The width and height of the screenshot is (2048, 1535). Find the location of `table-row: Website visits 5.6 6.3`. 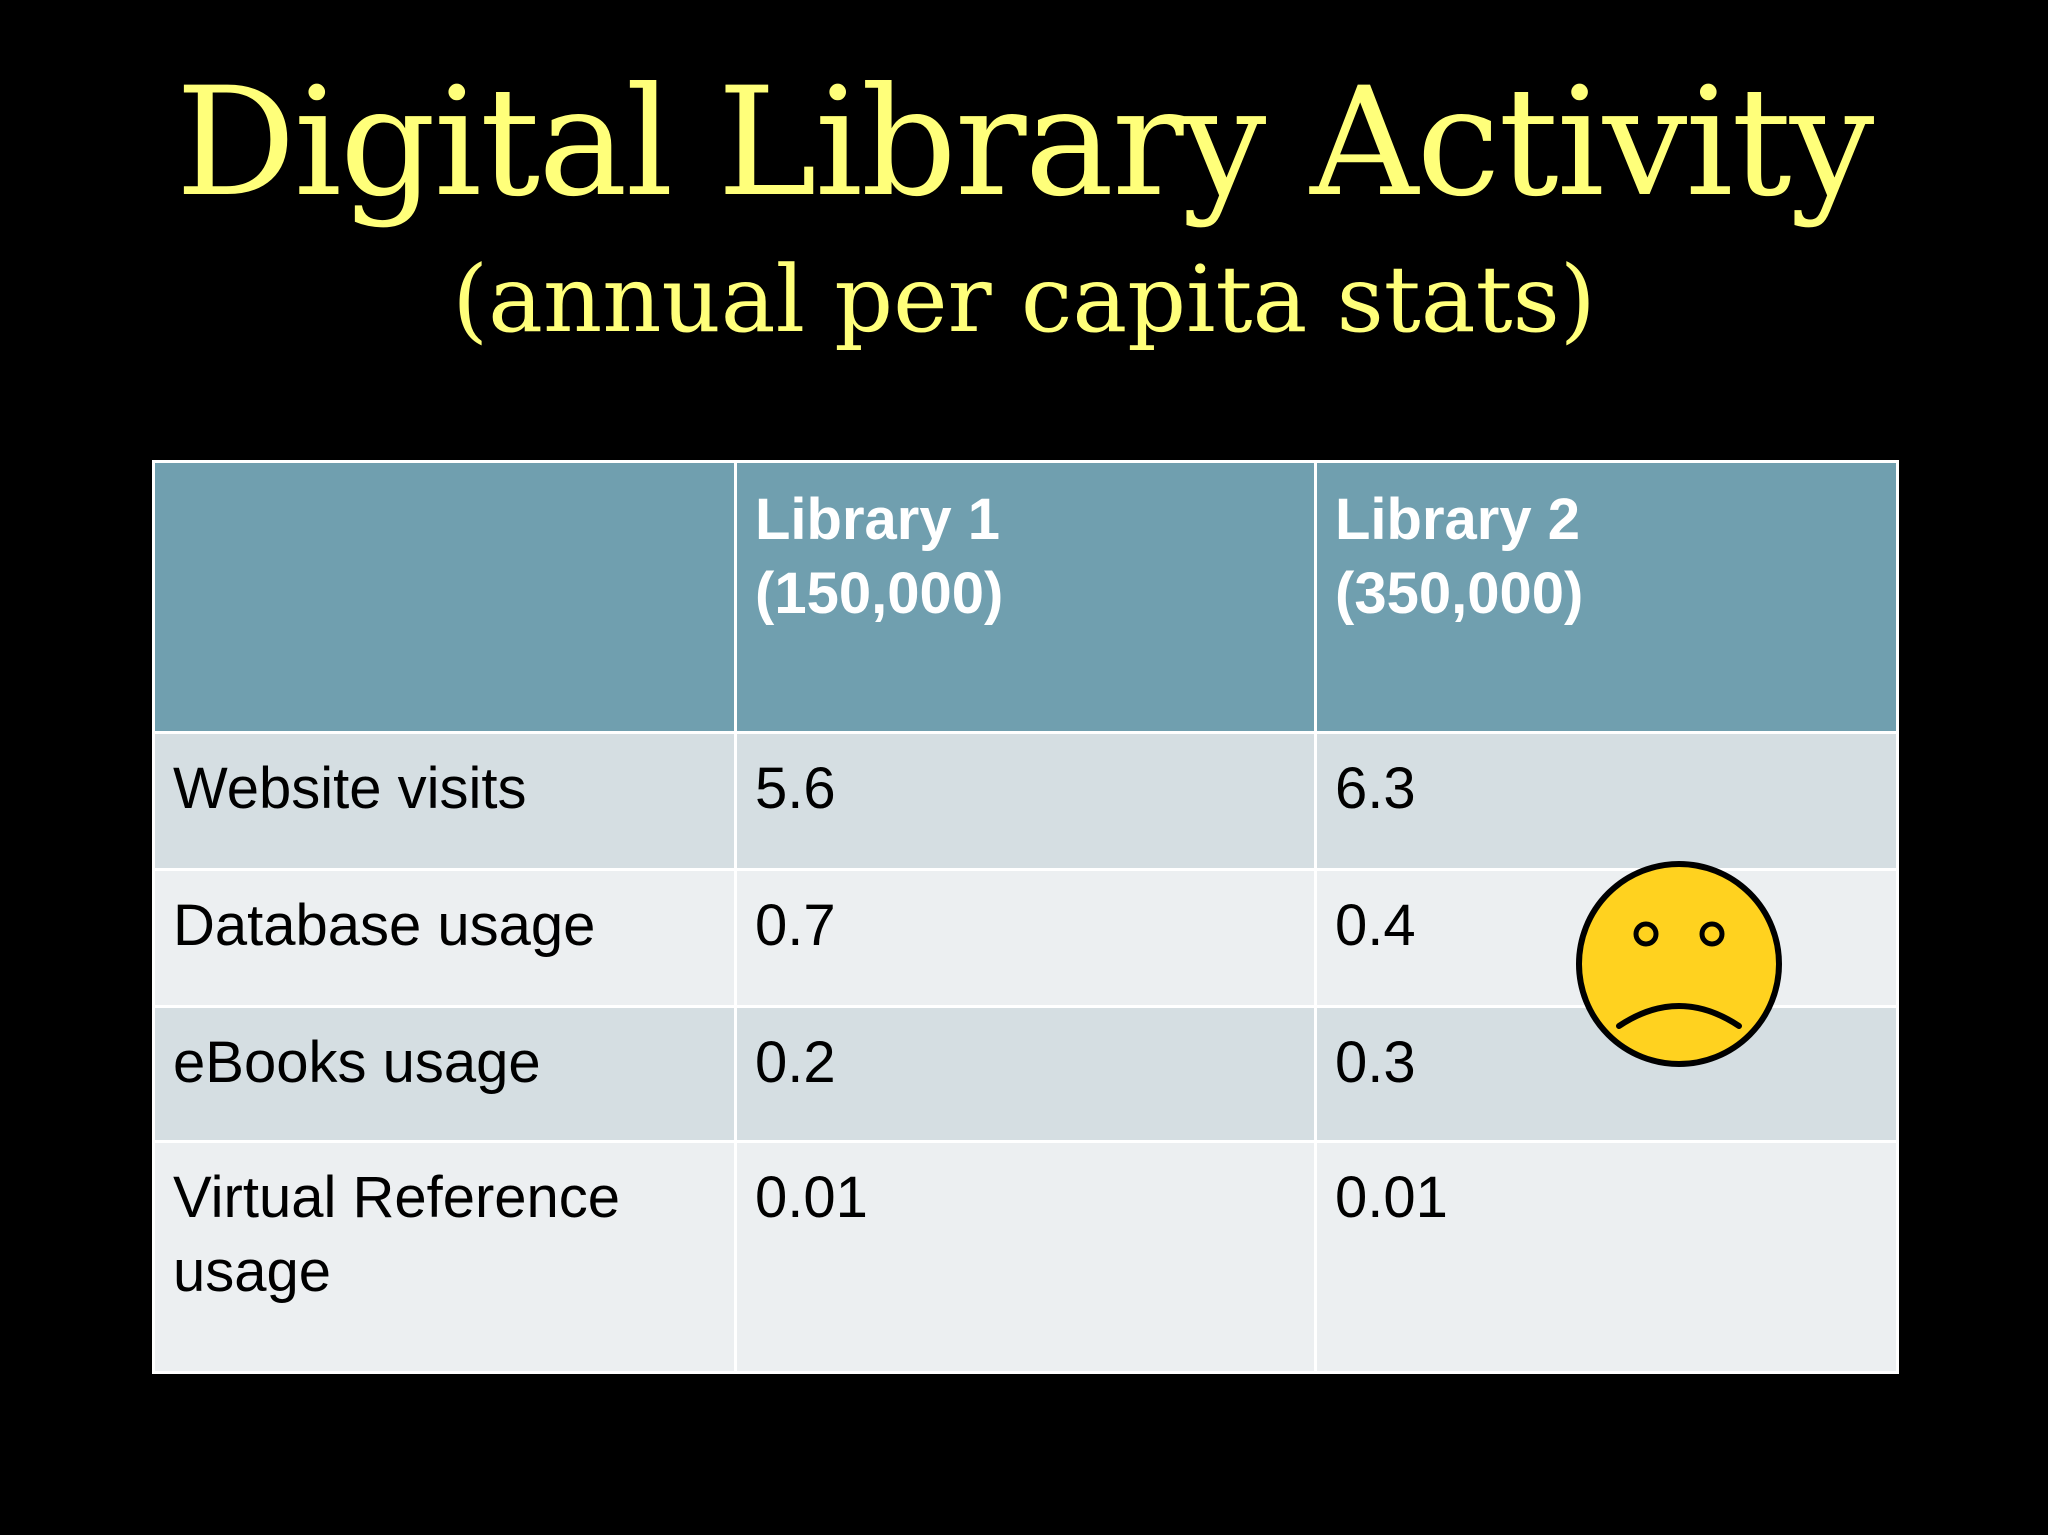

table-row: Website visits 5.6 6.3 is located at coordinates (1025, 801).